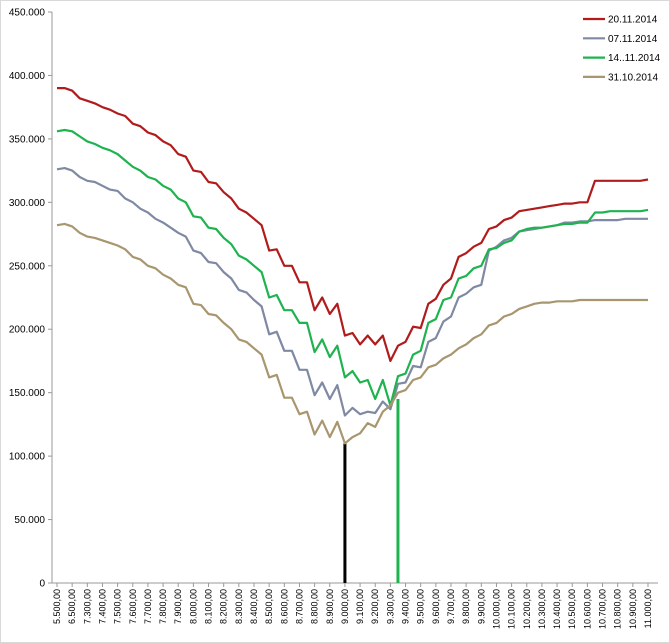 Image resolution: width=670 pixels, height=643 pixels. What do you see at coordinates (618, 609) in the screenshot?
I see `x-tick-label: 10.800,00` at bounding box center [618, 609].